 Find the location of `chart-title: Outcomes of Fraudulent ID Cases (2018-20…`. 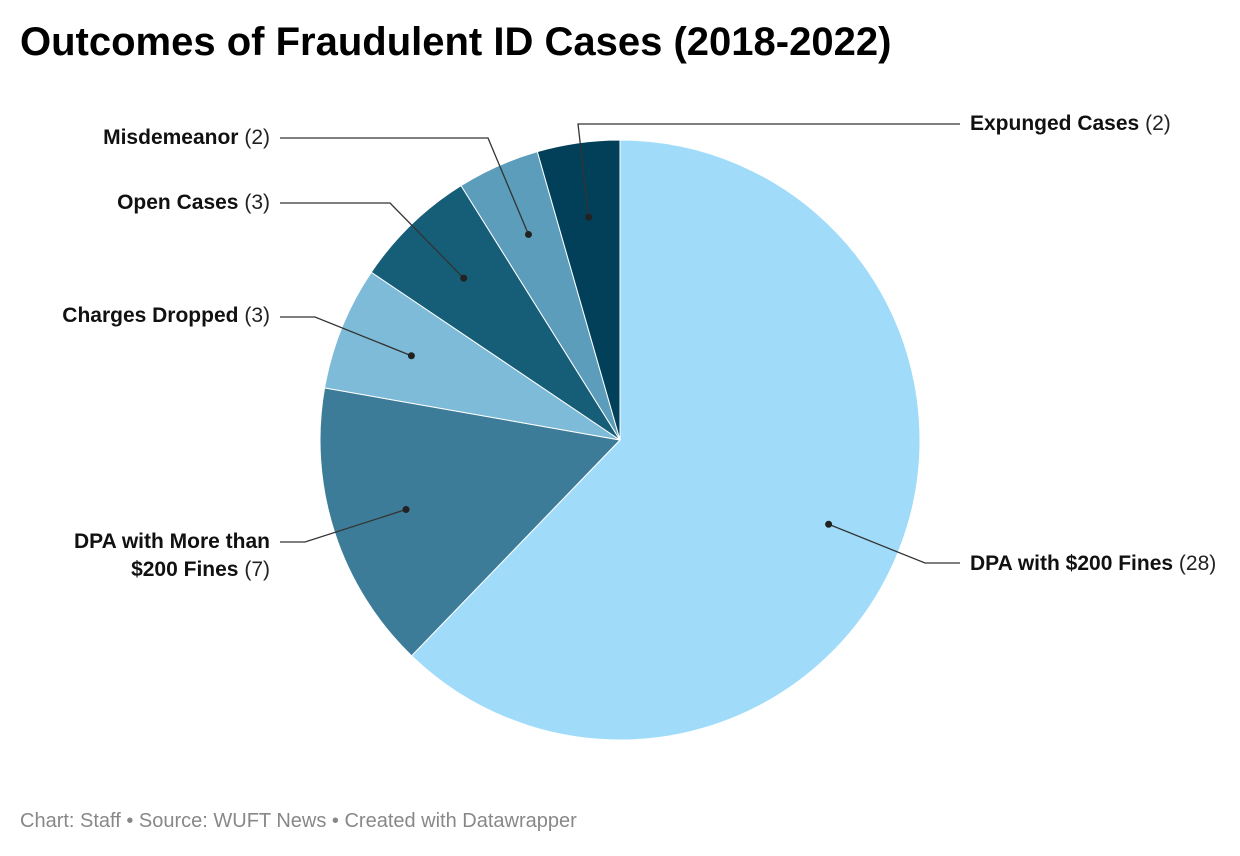

chart-title: Outcomes of Fraudulent ID Cases (2018-20… is located at coordinates (456, 42).